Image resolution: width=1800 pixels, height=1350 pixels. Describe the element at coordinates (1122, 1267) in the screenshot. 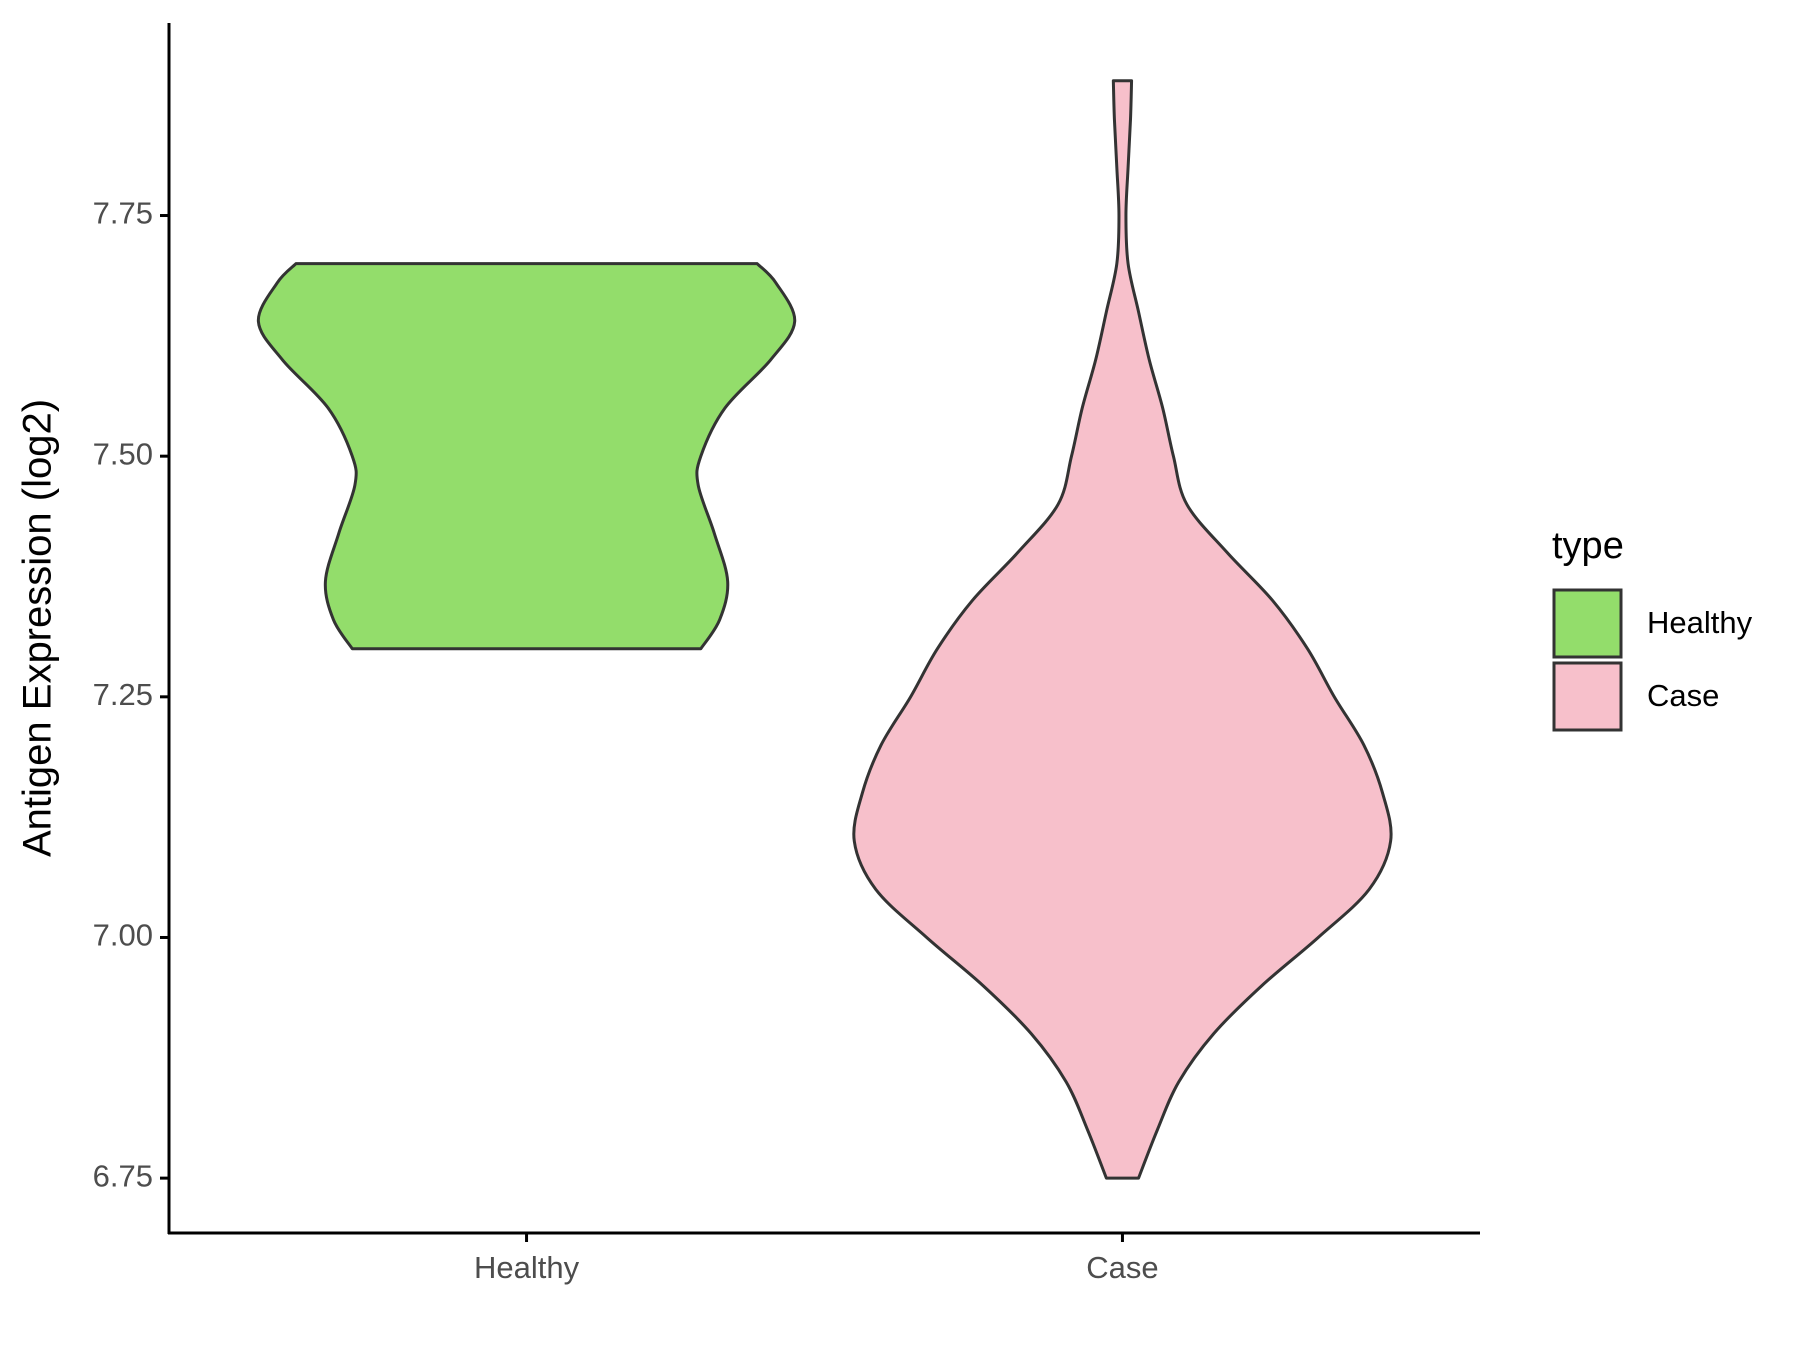

I see `x-tick-label: Case` at that location.